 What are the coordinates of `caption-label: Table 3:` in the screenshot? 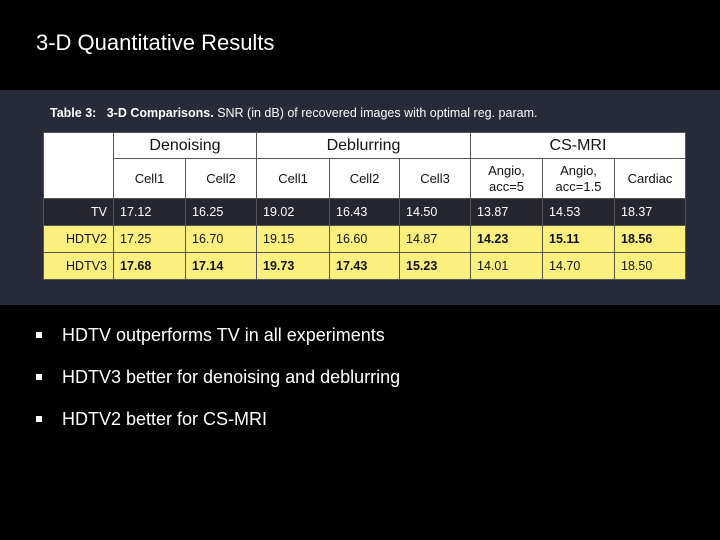 It's located at (73, 113).